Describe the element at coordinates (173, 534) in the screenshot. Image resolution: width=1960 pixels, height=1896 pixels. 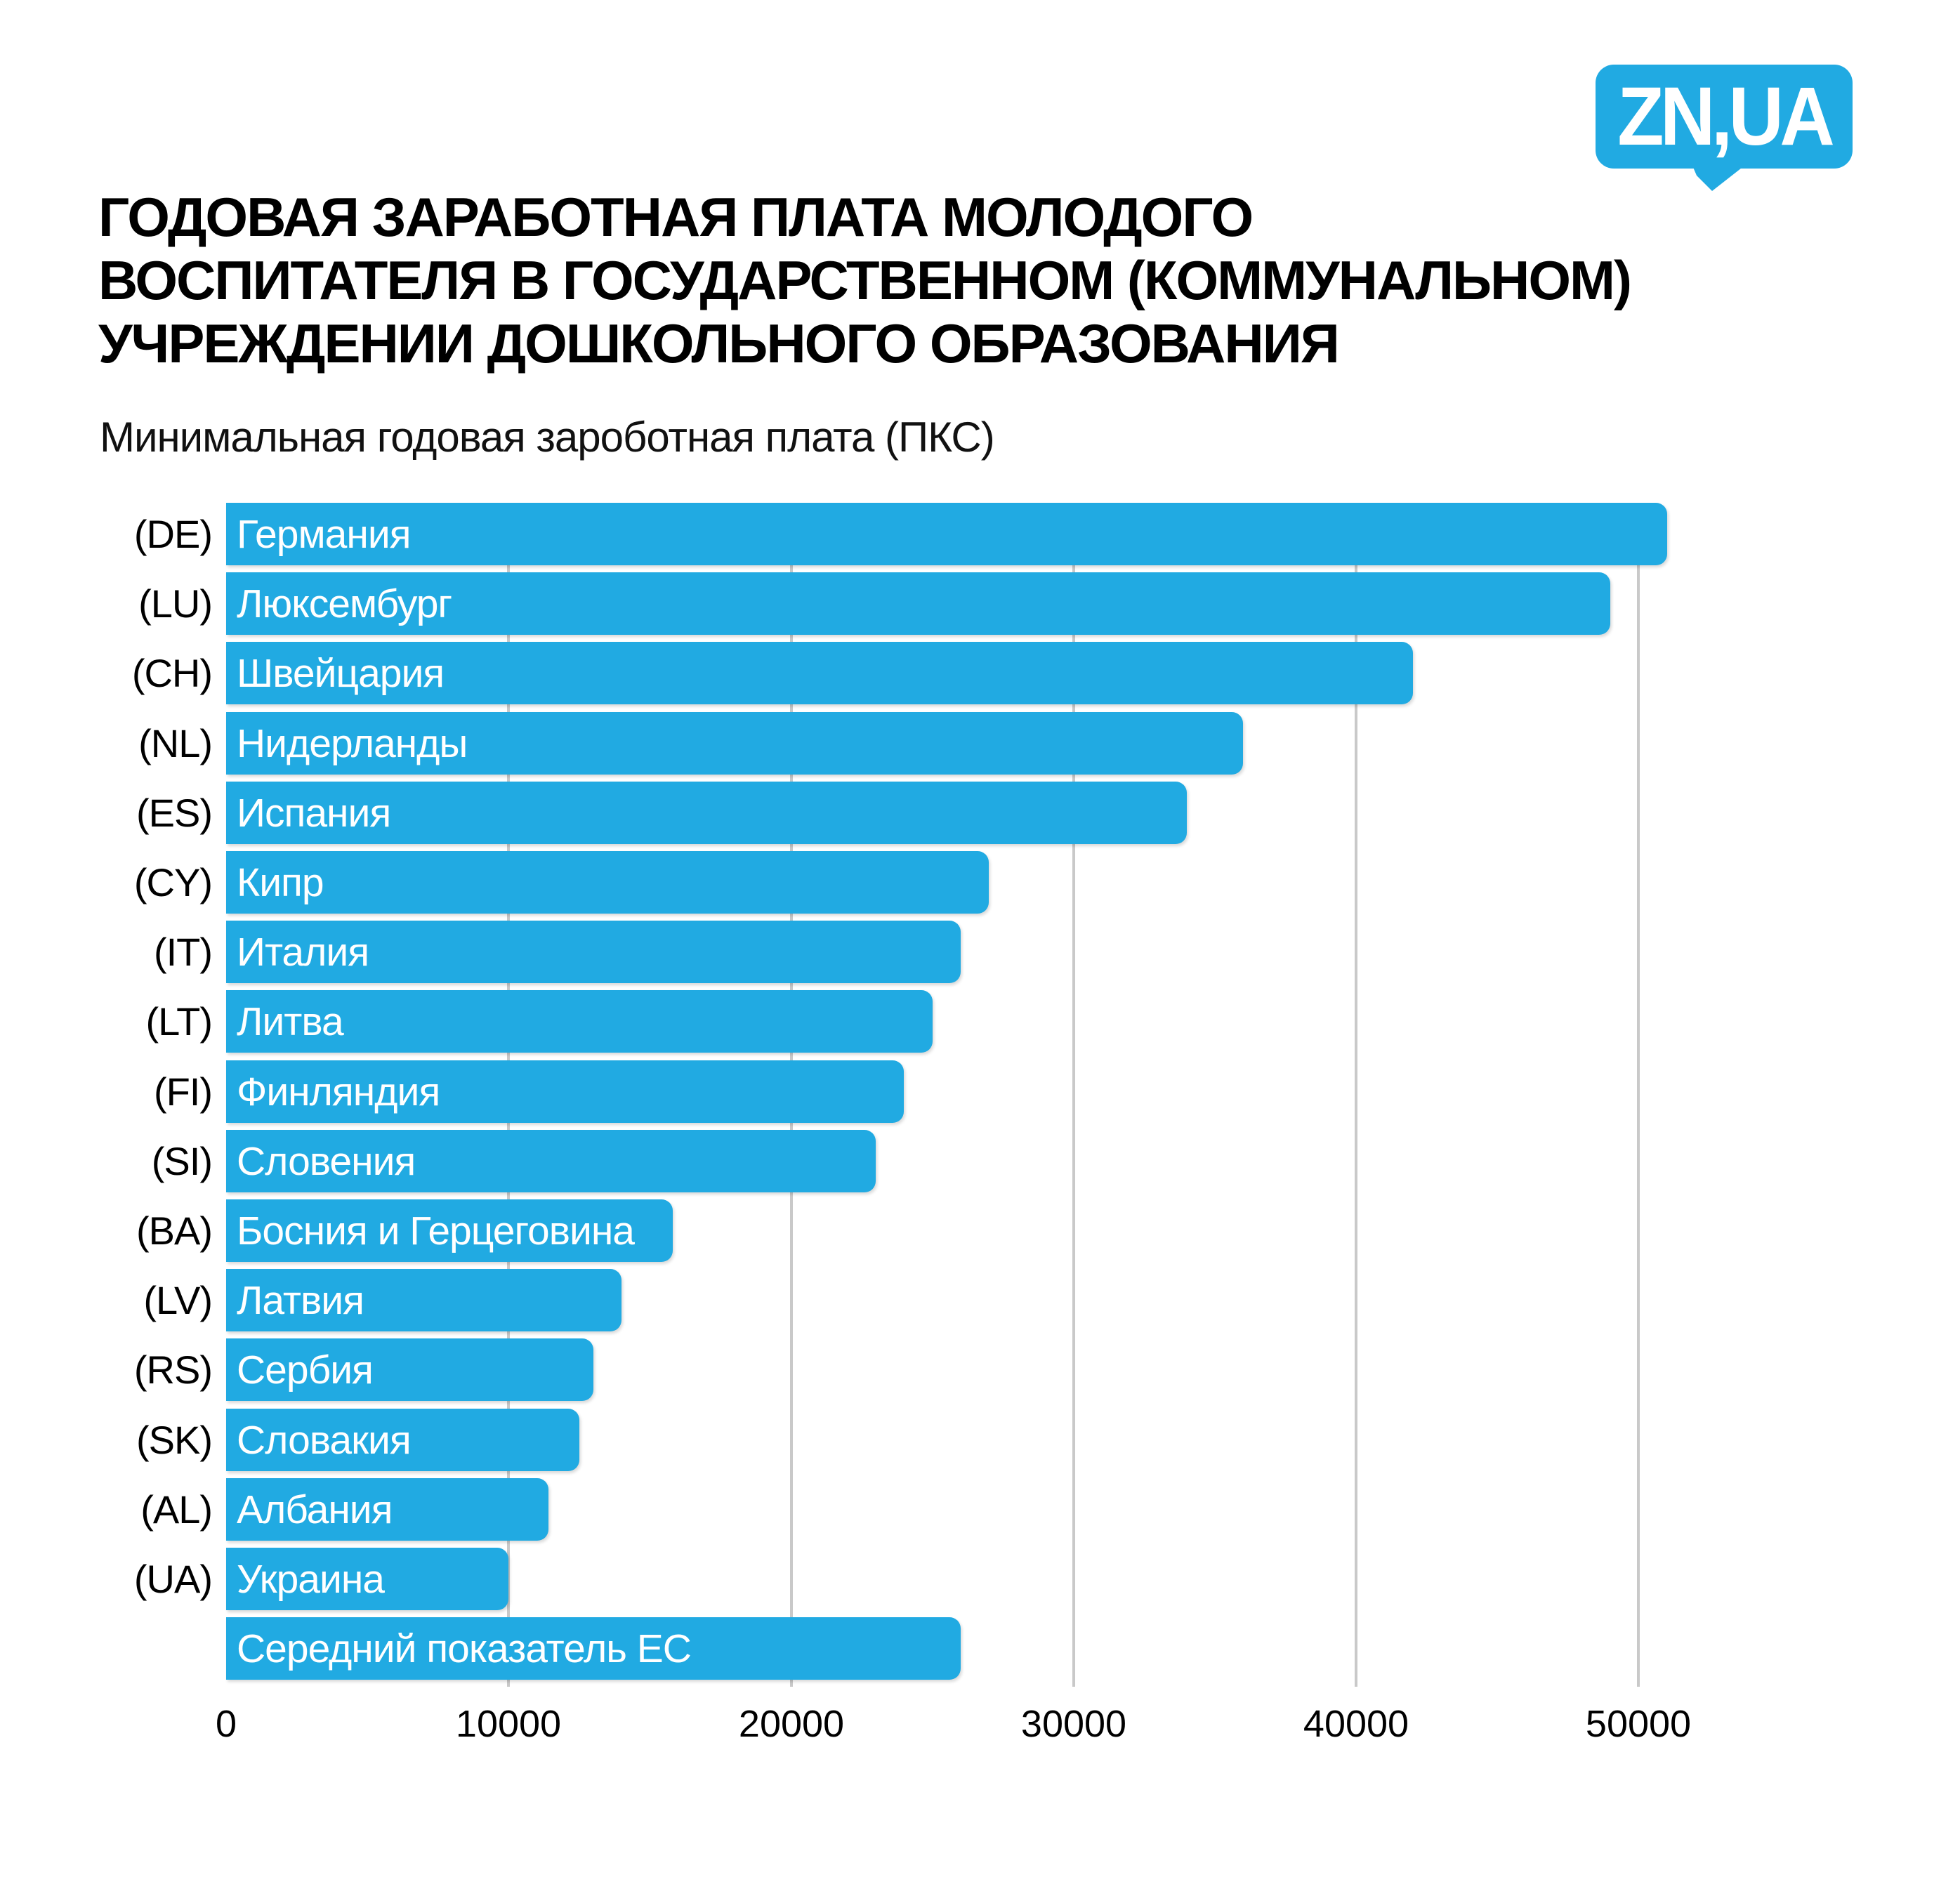
I see `country-code-label: (DE)` at that location.